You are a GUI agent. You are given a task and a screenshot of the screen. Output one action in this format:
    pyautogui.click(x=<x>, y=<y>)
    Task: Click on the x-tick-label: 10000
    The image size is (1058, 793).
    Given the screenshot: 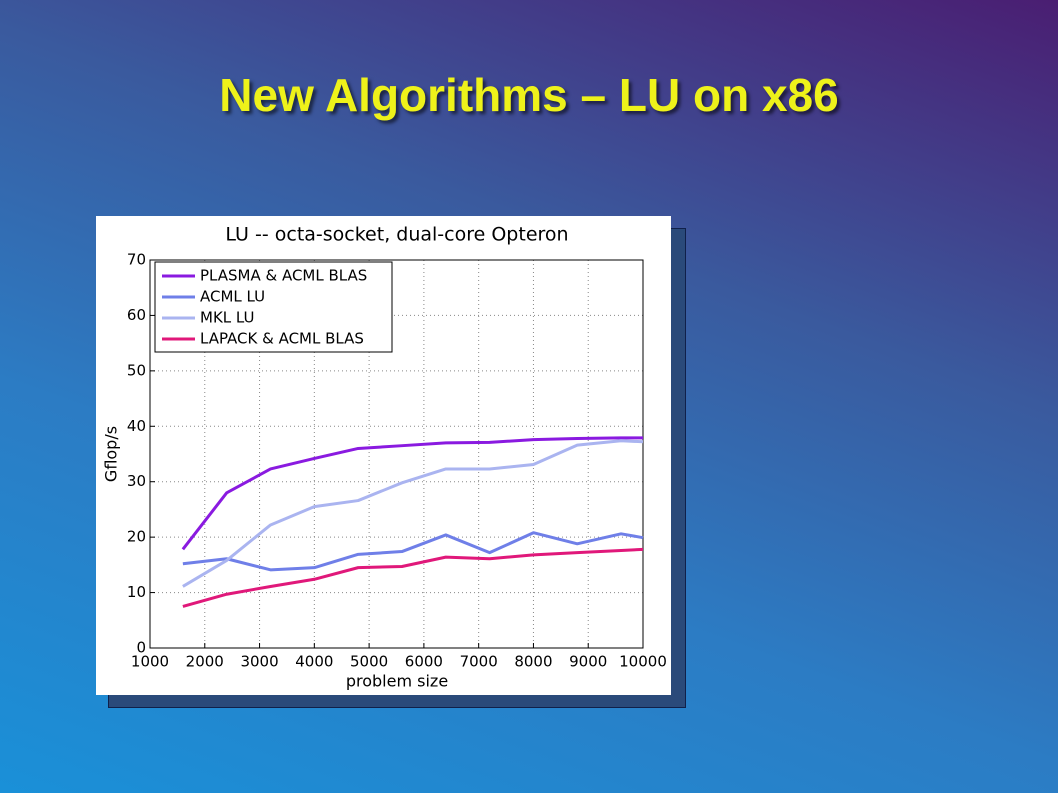 What is the action you would take?
    pyautogui.click(x=643, y=662)
    